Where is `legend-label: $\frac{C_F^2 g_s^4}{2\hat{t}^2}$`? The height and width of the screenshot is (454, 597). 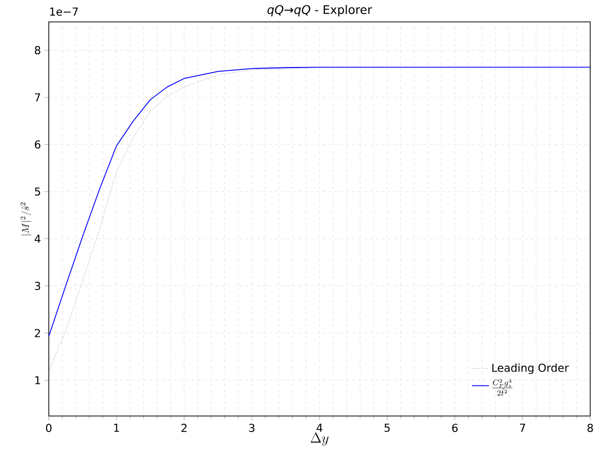
legend-label: $\frac{C_F^2 g_s^4}{2\hat{t}^2}$ is located at coordinates (502, 387).